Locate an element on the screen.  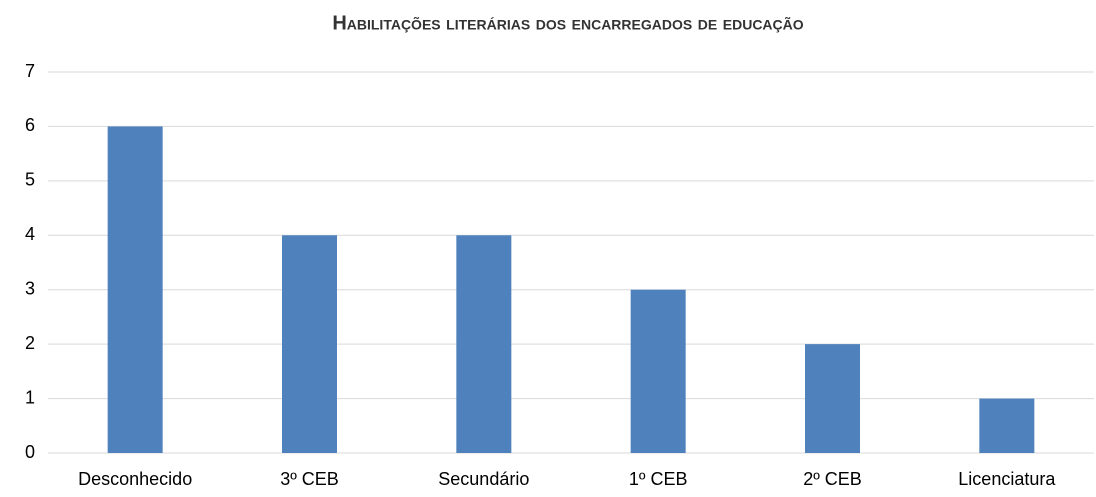
x-tick-label: Licenciatura is located at coordinates (1007, 479).